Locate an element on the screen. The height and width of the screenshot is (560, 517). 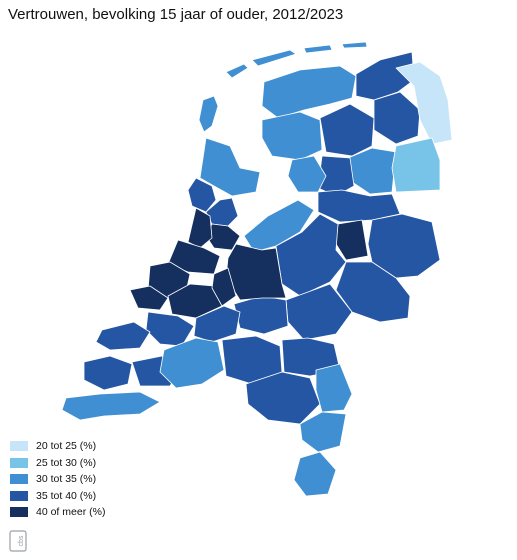
region-zuid-limburg is located at coordinates (315, 474).